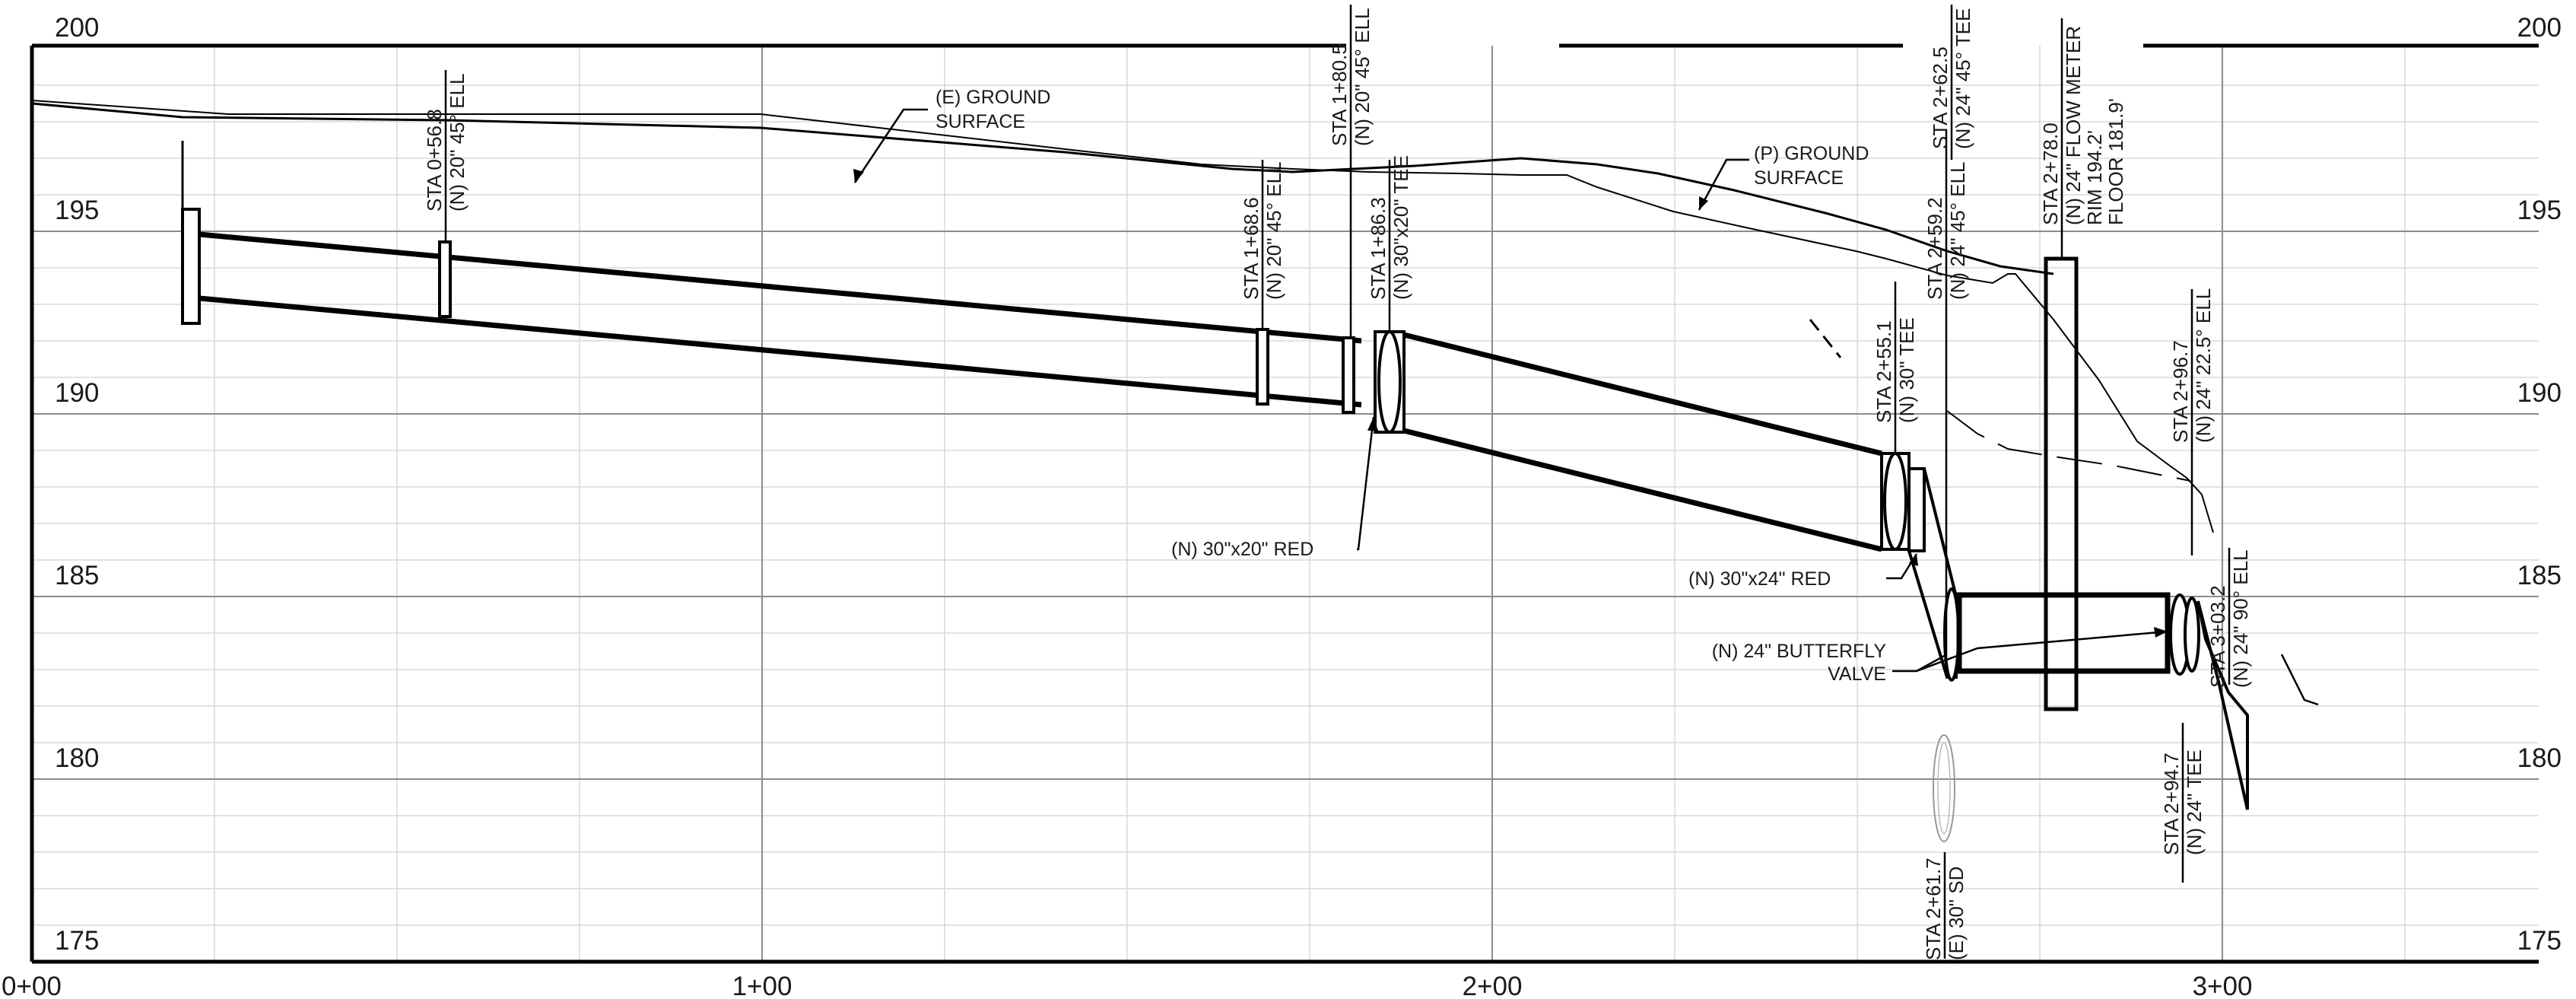  Describe the element at coordinates (1759, 579) in the screenshot. I see `reducer-label: (N) 30"x24" RED` at that location.